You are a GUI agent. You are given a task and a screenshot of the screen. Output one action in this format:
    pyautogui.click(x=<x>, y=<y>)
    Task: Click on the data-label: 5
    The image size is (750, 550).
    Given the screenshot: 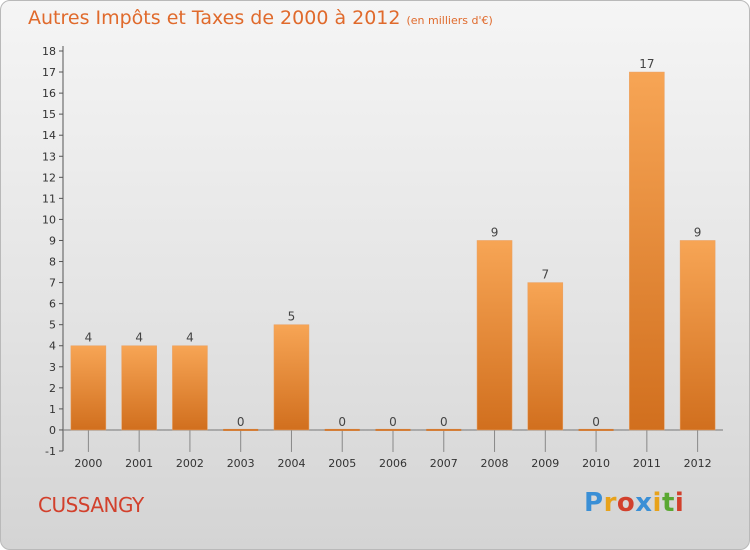 What is the action you would take?
    pyautogui.click(x=292, y=317)
    